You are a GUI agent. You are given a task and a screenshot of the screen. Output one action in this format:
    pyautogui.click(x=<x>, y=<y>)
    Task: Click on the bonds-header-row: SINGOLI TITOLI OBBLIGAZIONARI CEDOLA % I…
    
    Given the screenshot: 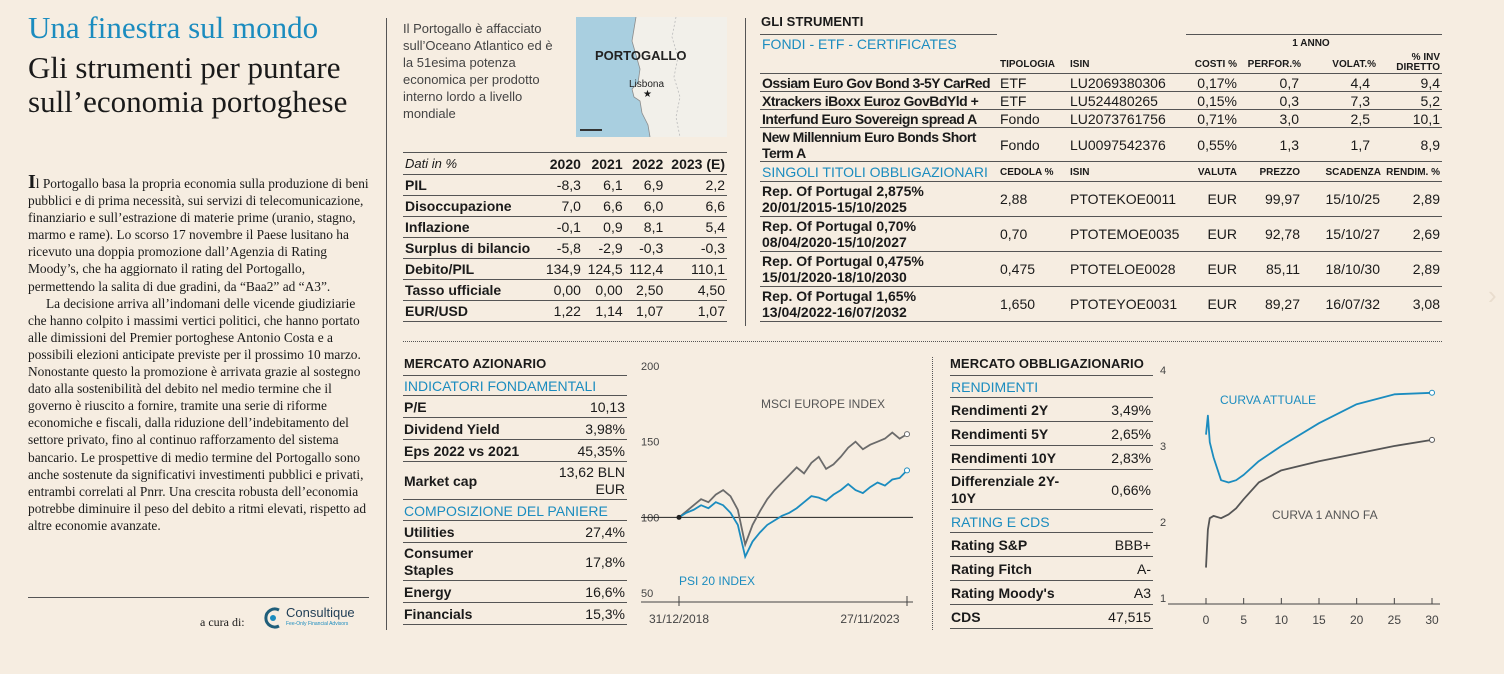 What is the action you would take?
    pyautogui.click(x=1101, y=172)
    